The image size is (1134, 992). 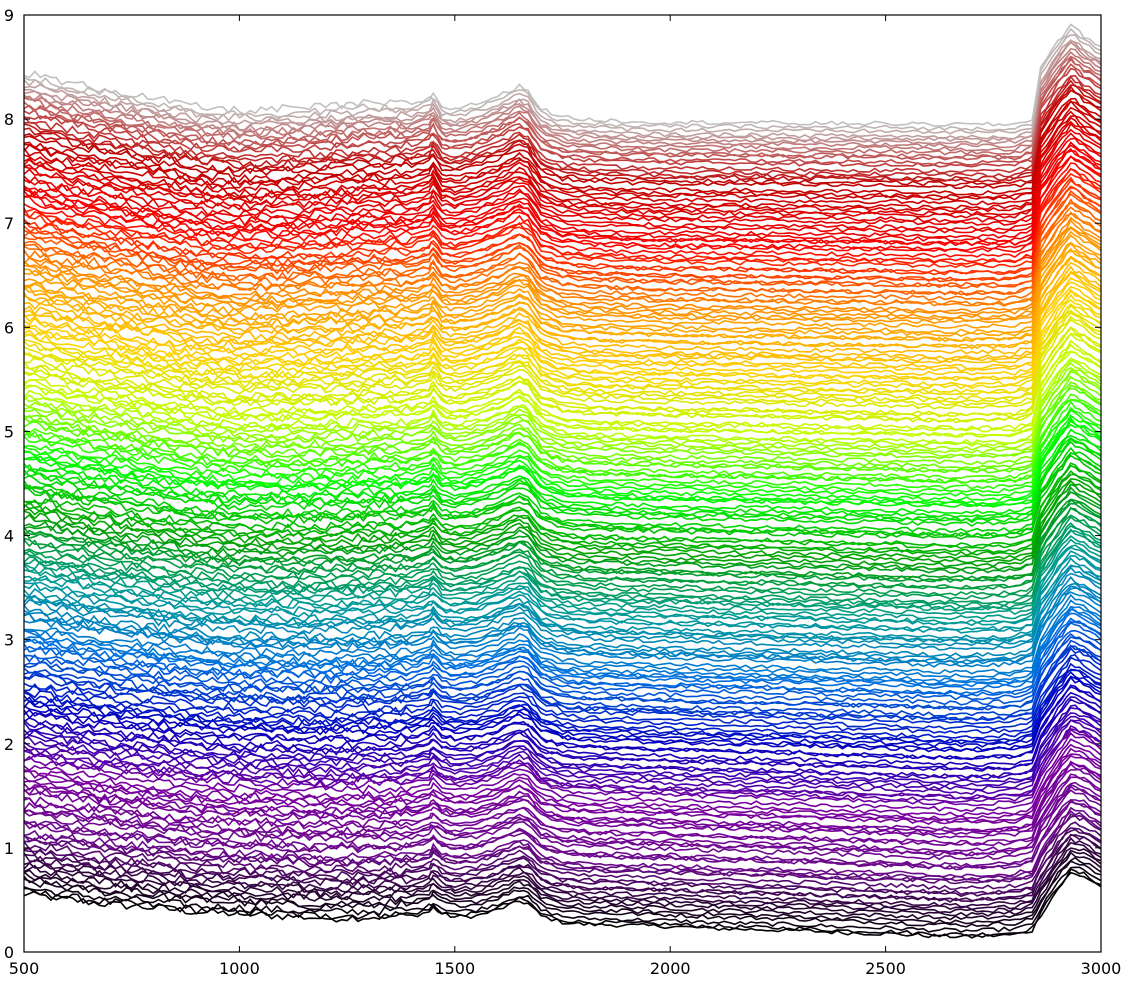 I want to click on x-tick-label: 3000, so click(x=1101, y=968).